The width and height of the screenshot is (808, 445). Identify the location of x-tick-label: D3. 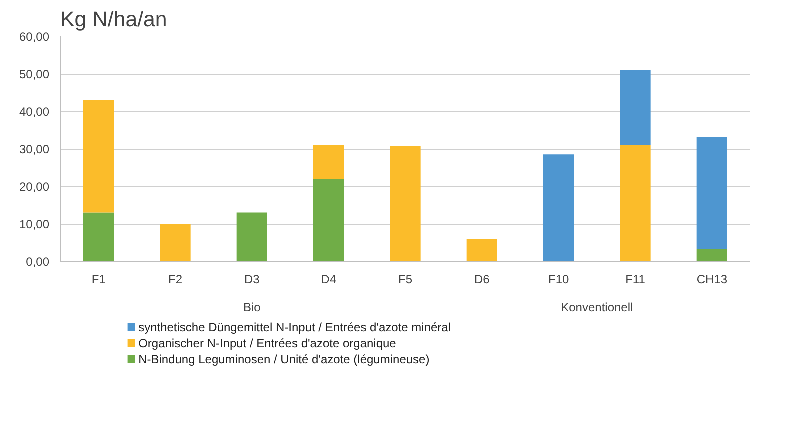
(252, 279).